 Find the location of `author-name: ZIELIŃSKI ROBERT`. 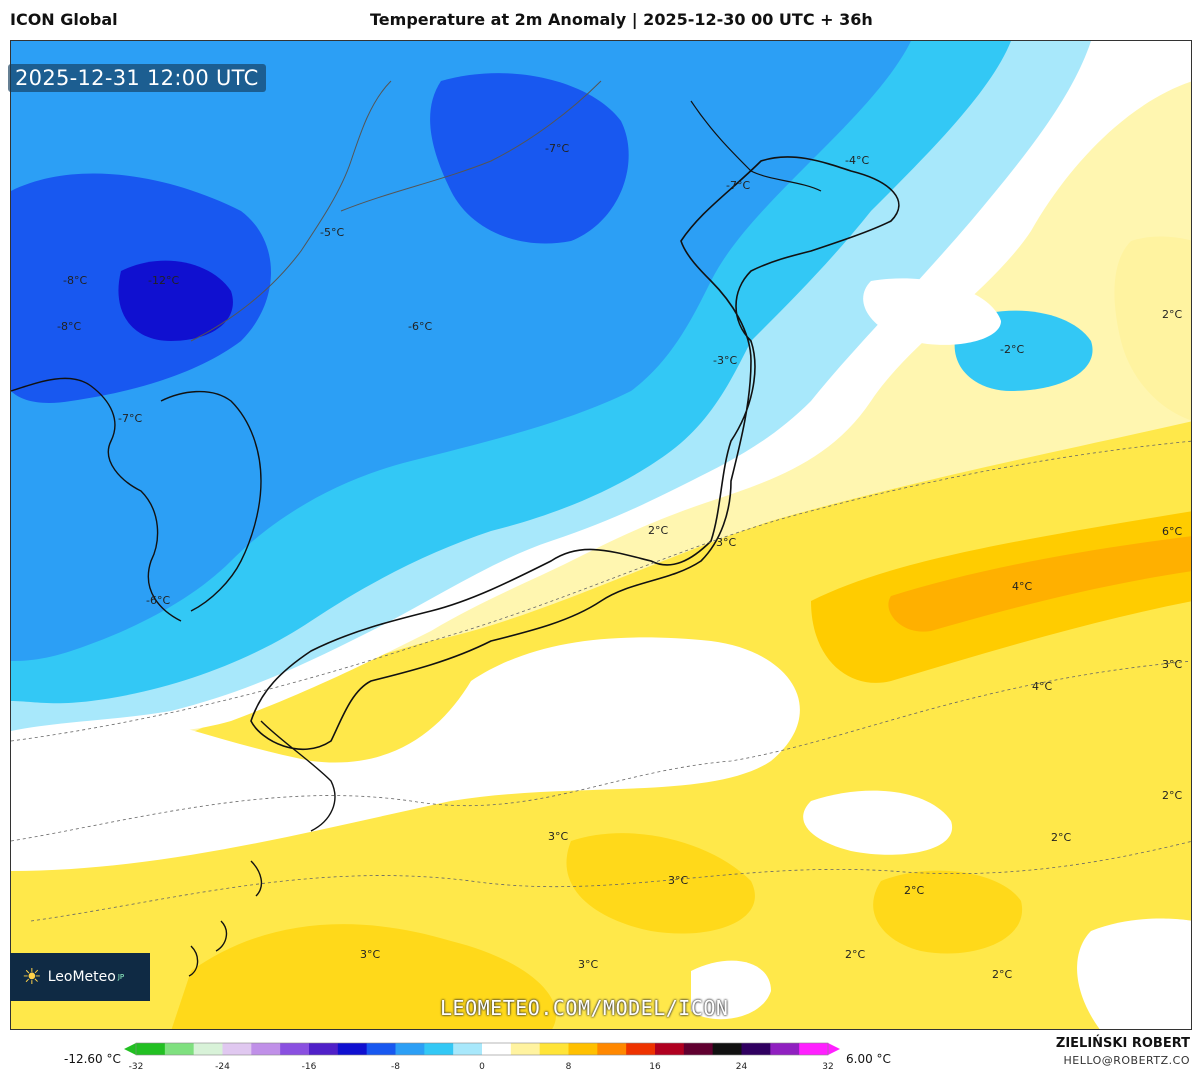

author-name: ZIELIŃSKI ROBERT is located at coordinates (1122, 1043).